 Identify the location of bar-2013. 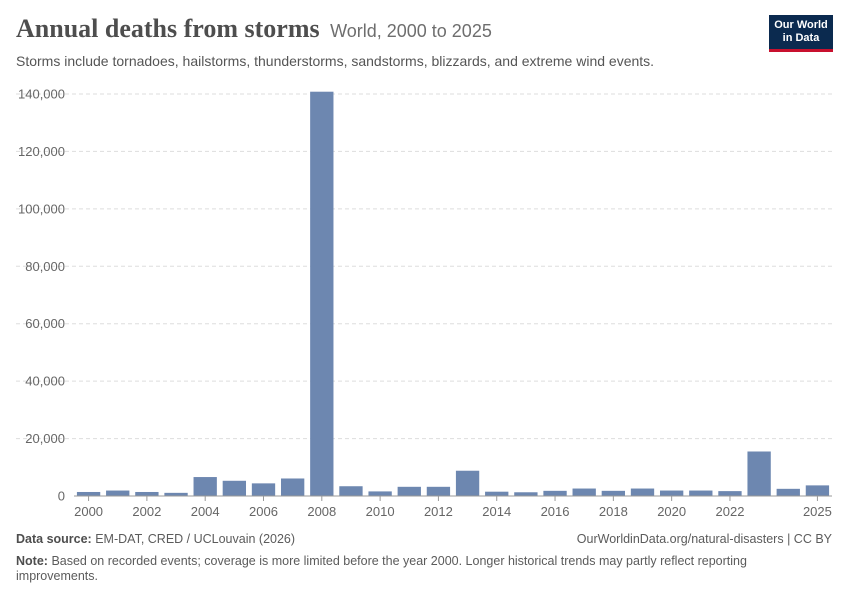
(467, 483).